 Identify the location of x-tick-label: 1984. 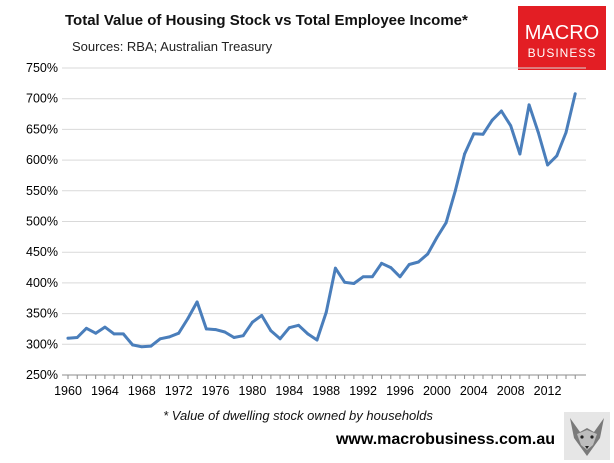
(289, 391).